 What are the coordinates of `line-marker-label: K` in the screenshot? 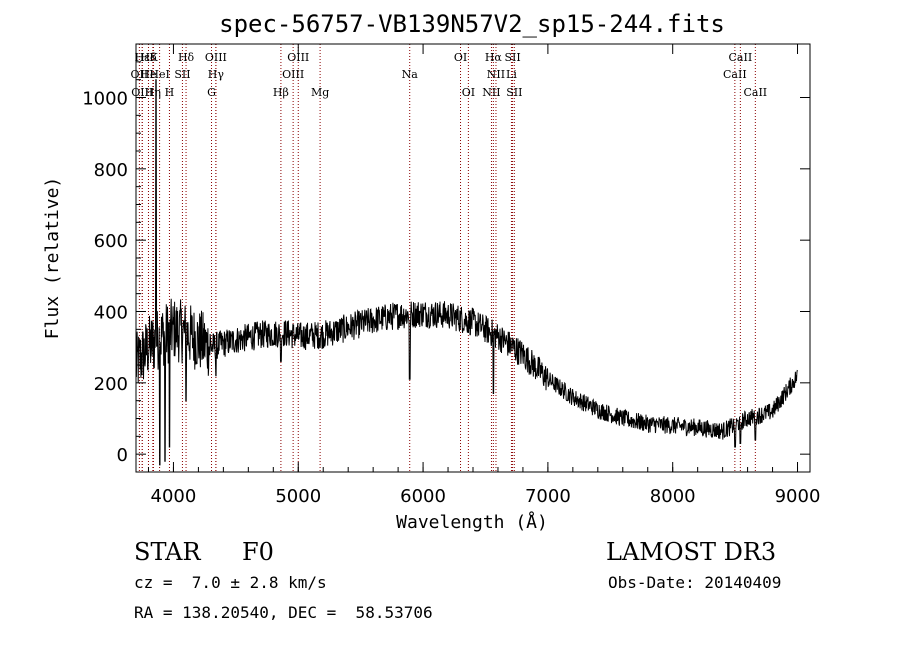 It's located at (153, 57).